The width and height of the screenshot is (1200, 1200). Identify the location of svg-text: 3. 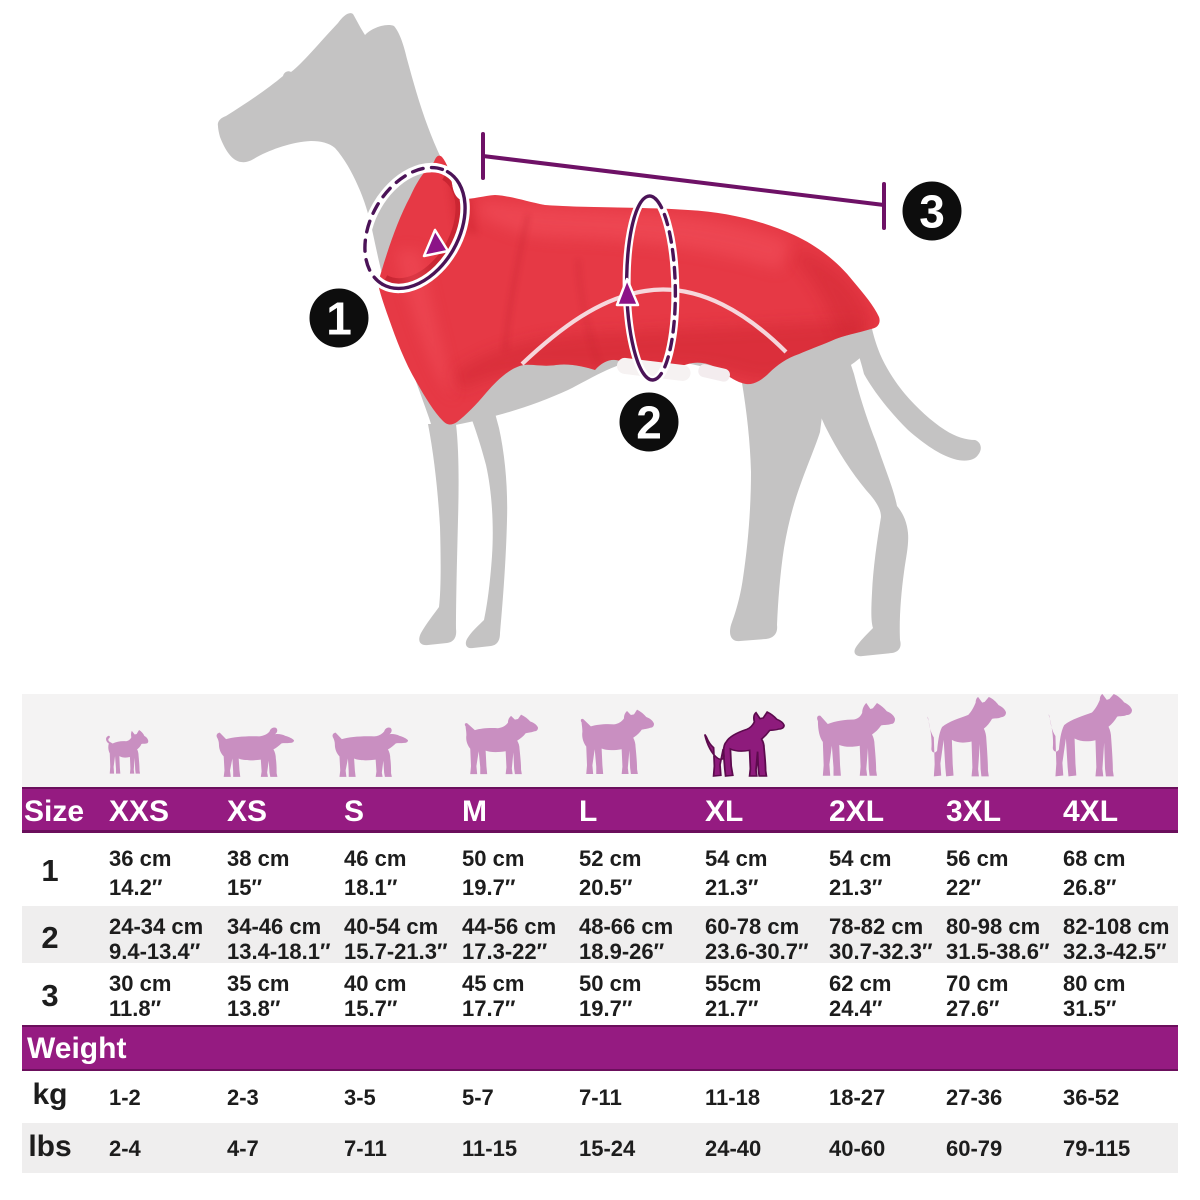
(932, 212).